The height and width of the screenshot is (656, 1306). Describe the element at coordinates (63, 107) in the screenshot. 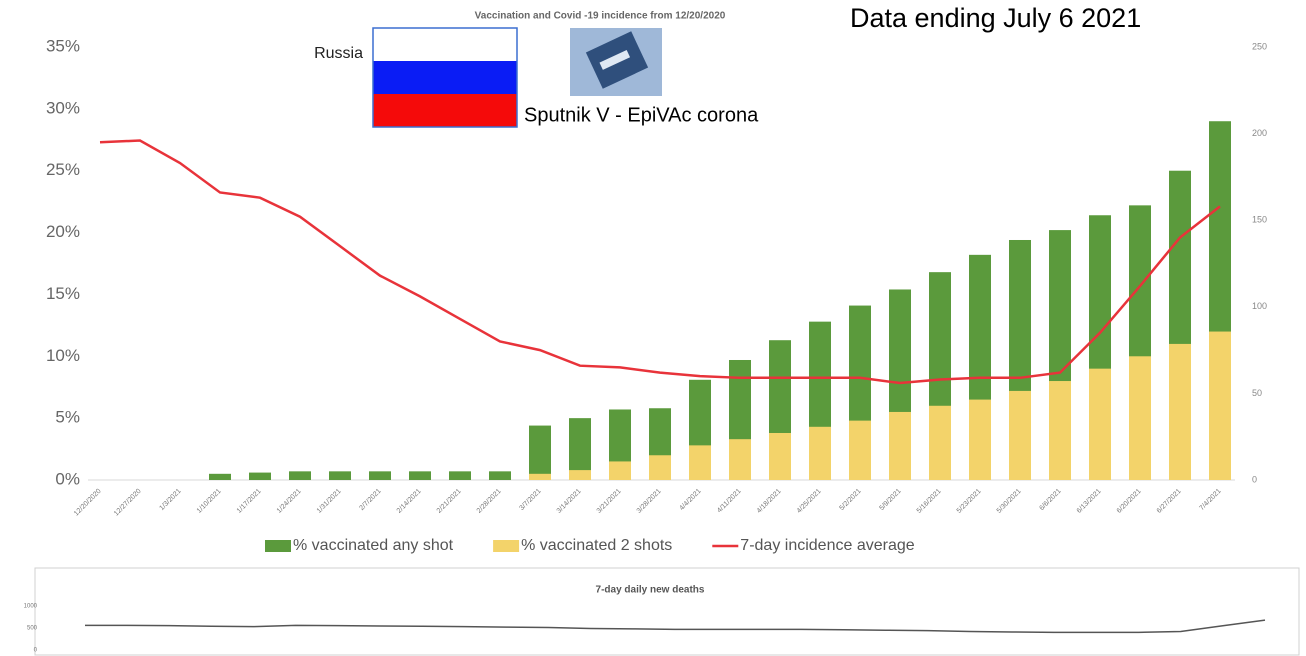

I see `y-tick-label: 30%` at that location.